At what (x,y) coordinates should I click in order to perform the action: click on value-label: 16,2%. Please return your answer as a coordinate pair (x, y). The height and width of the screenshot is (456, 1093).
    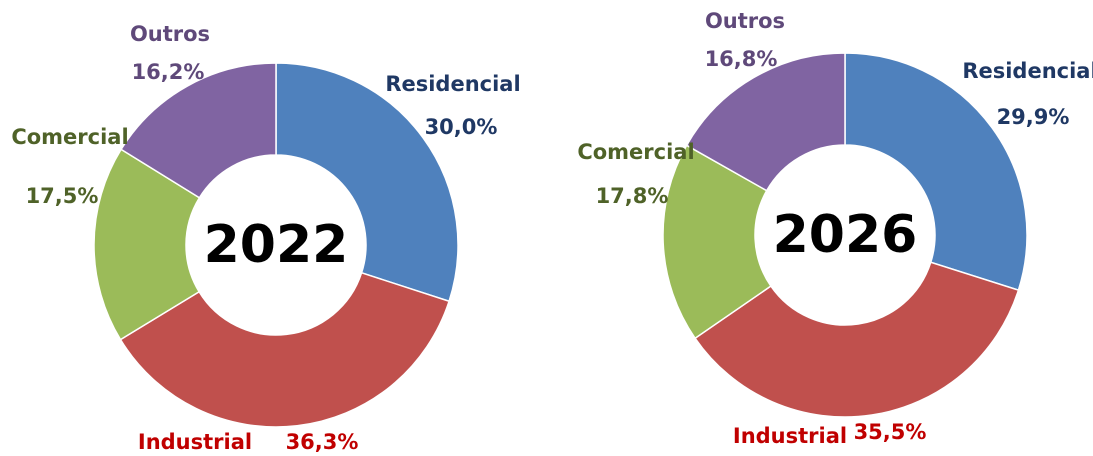
    Looking at the image, I should click on (168, 72).